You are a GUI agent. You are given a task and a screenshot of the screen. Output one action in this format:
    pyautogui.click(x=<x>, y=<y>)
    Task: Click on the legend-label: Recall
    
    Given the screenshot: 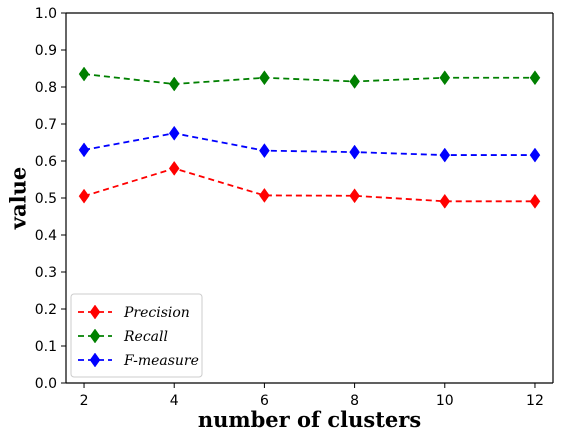 What is the action you would take?
    pyautogui.click(x=145, y=337)
    